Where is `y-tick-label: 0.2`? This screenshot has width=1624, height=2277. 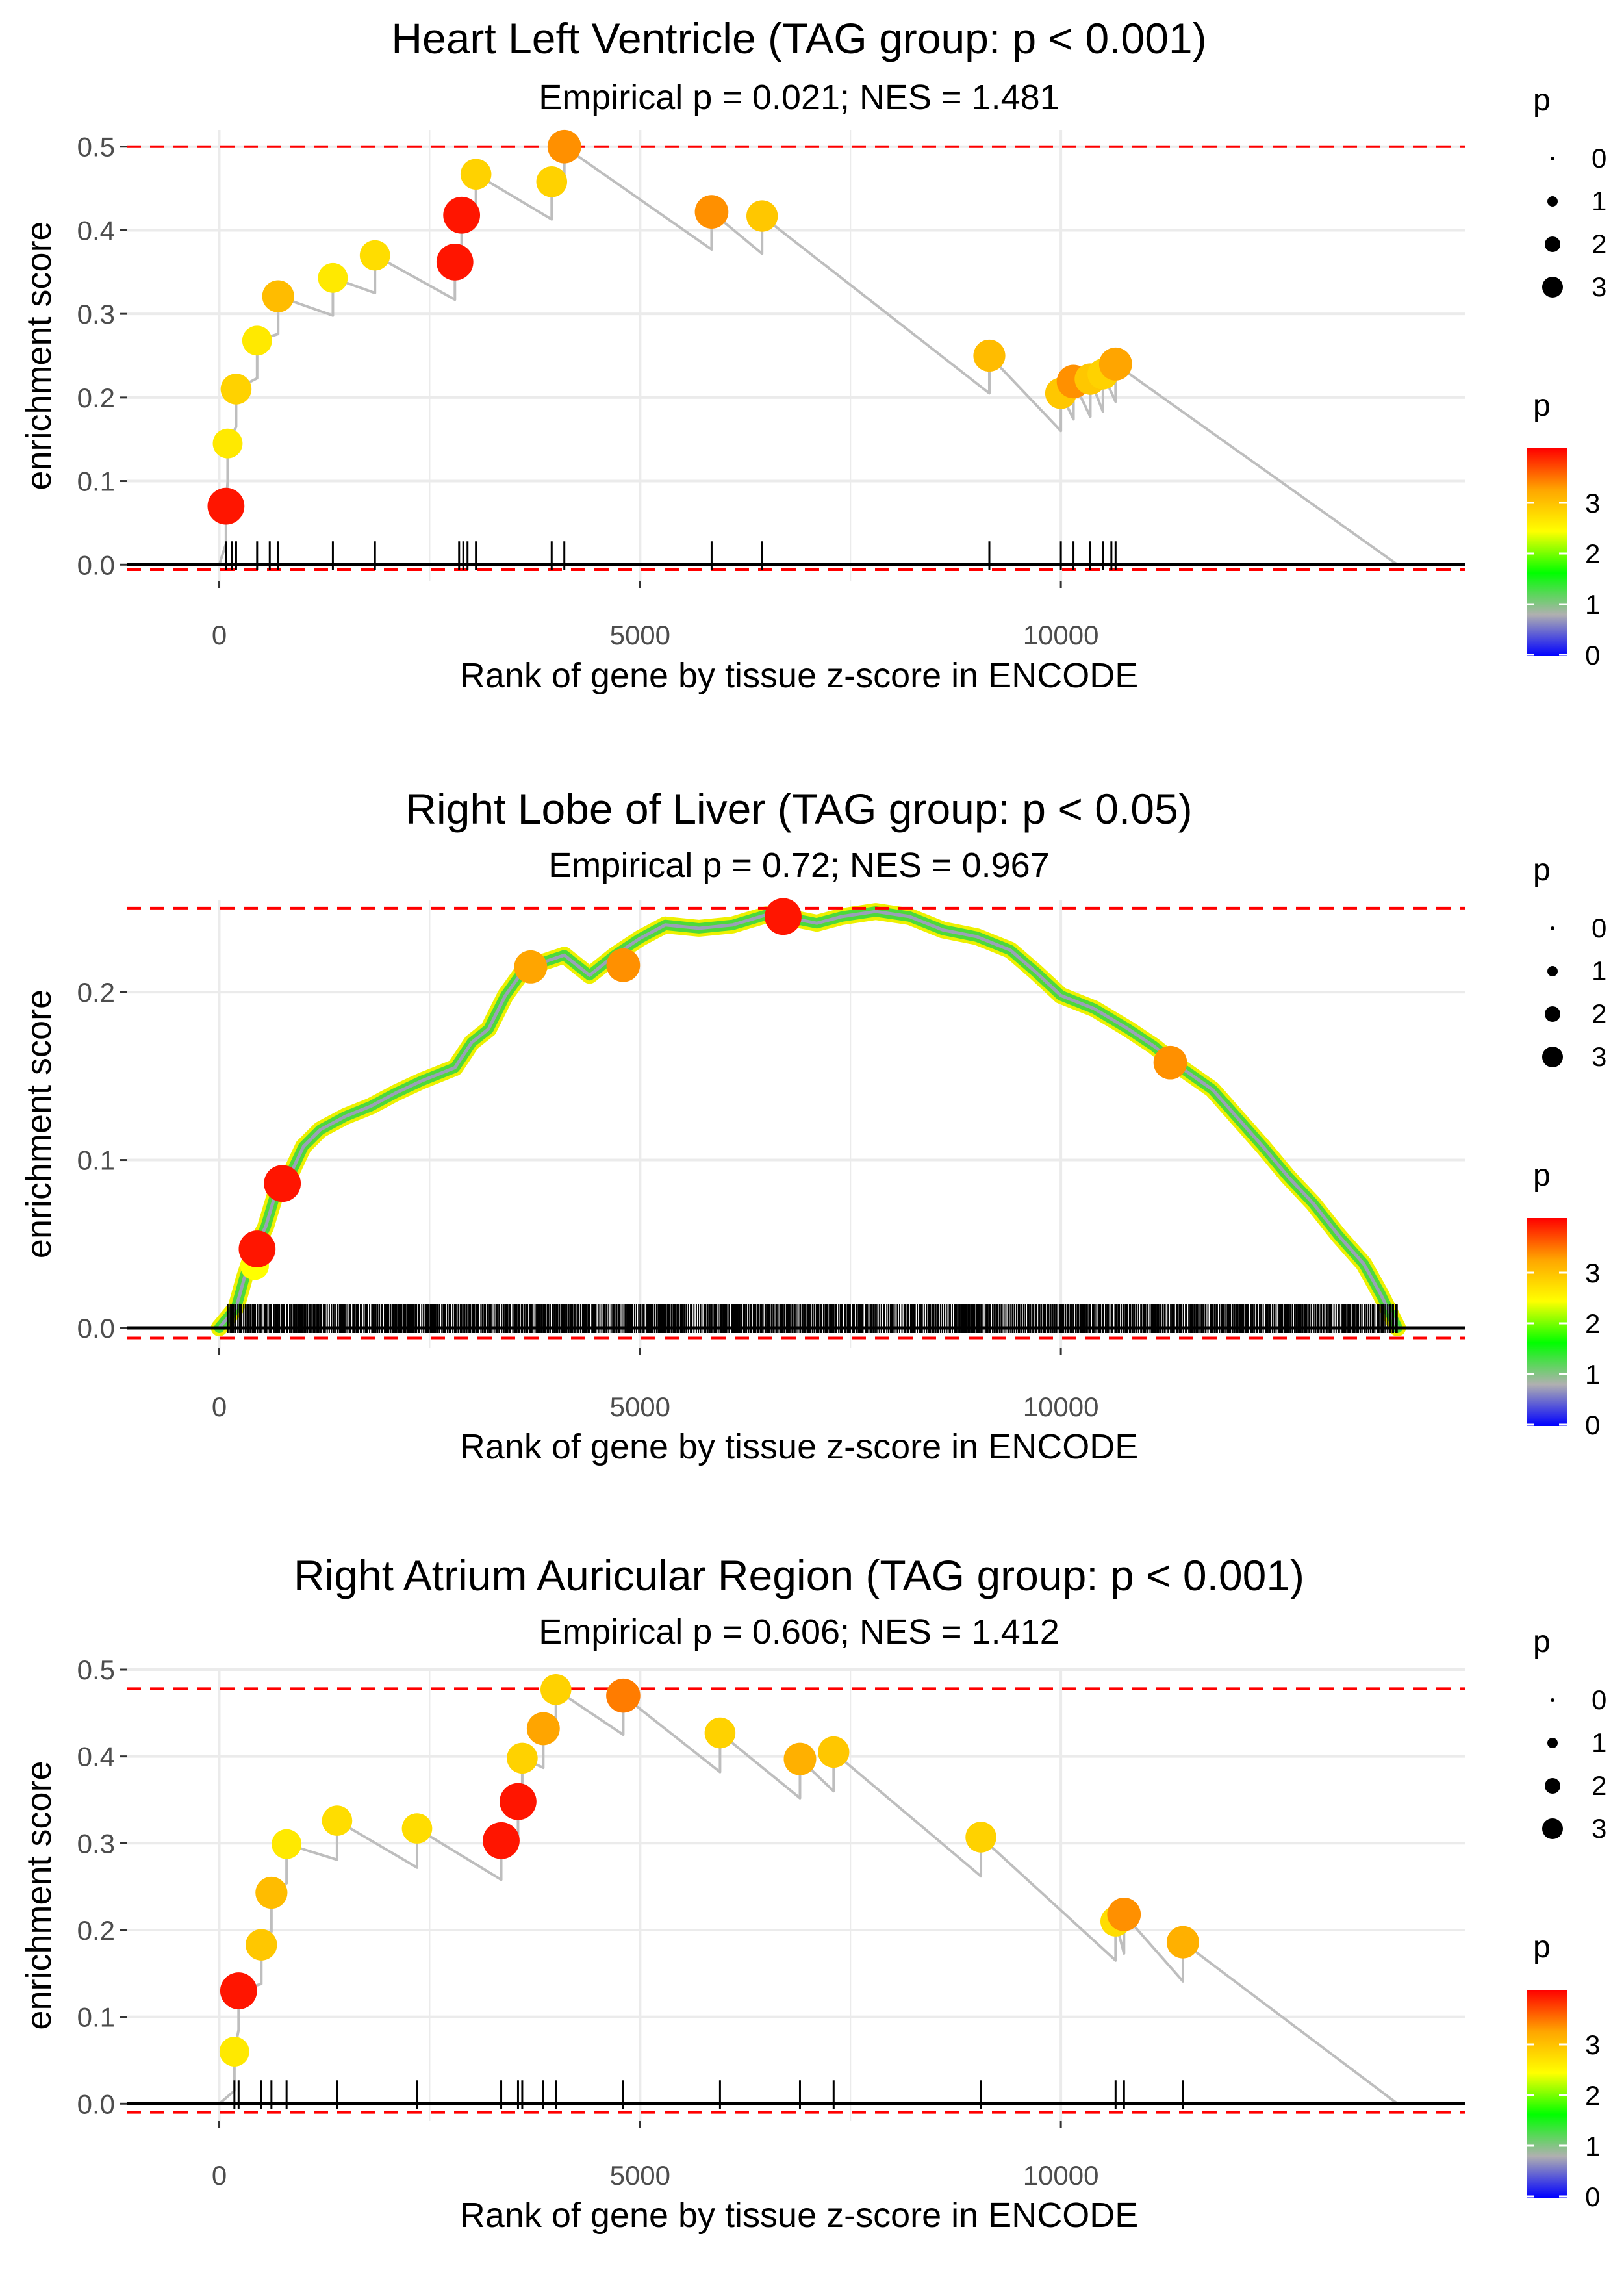 y-tick-label: 0.2 is located at coordinates (96, 993).